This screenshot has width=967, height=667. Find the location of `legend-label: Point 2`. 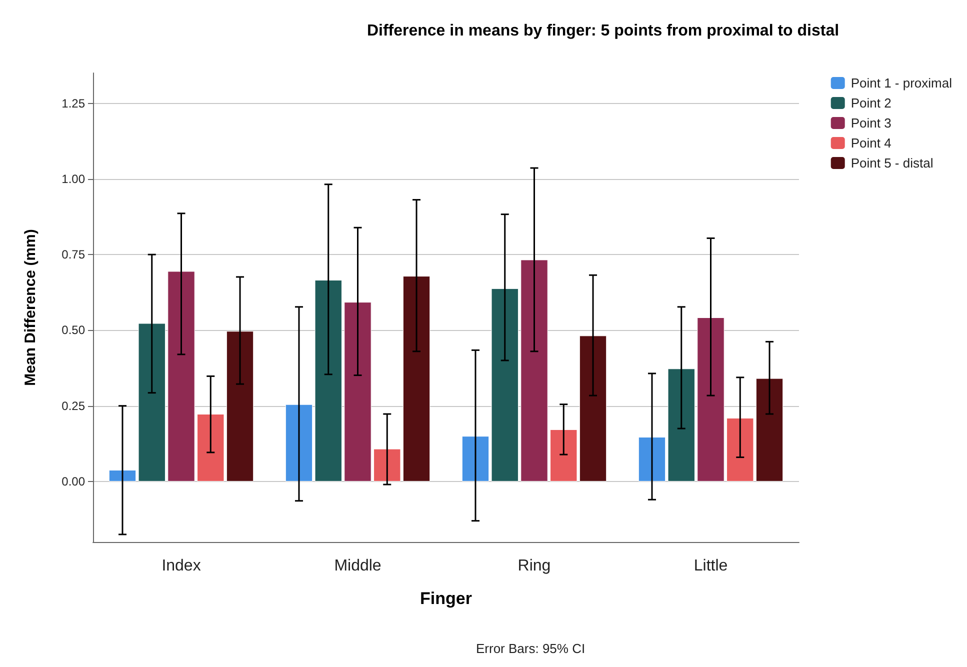

legend-label: Point 2 is located at coordinates (871, 103).